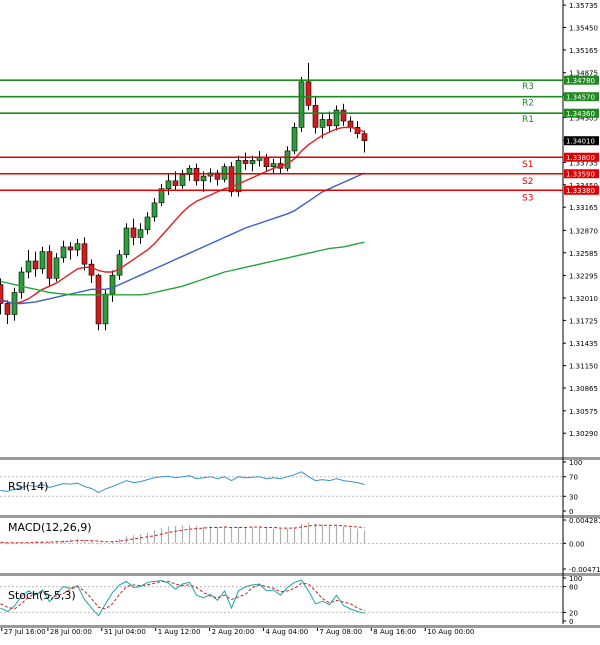  Describe the element at coordinates (527, 165) in the screenshot. I see `level-name: S1` at that location.